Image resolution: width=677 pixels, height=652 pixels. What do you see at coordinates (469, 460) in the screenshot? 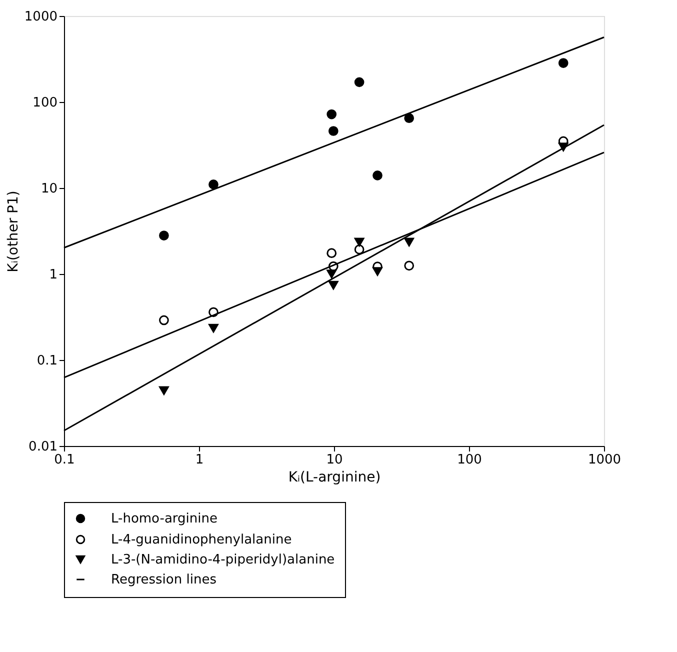
I see `x-tick-label: 100` at bounding box center [469, 460].